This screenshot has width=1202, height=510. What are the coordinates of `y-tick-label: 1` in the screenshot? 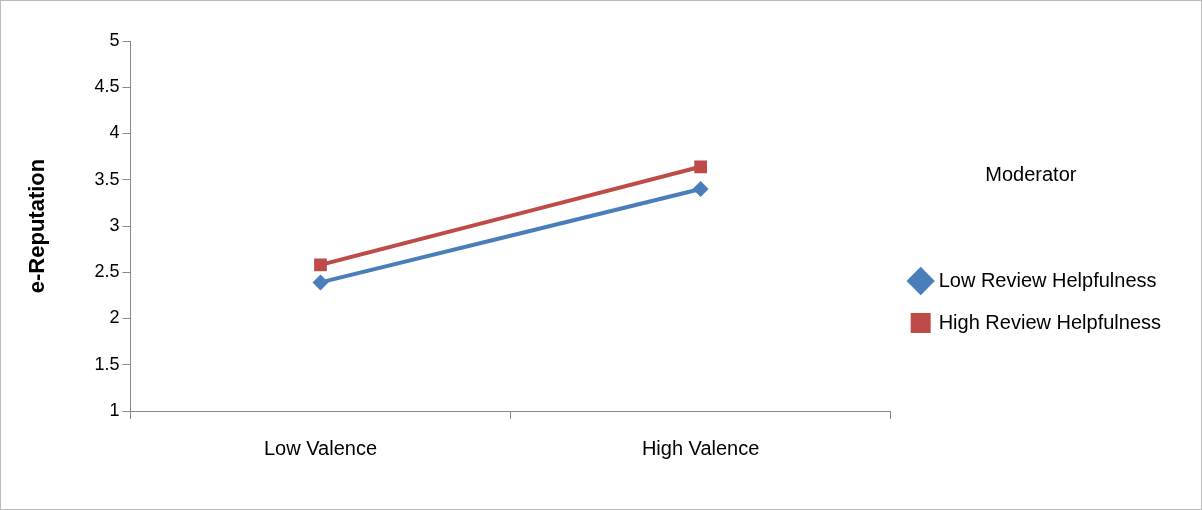 It's located at (114, 409).